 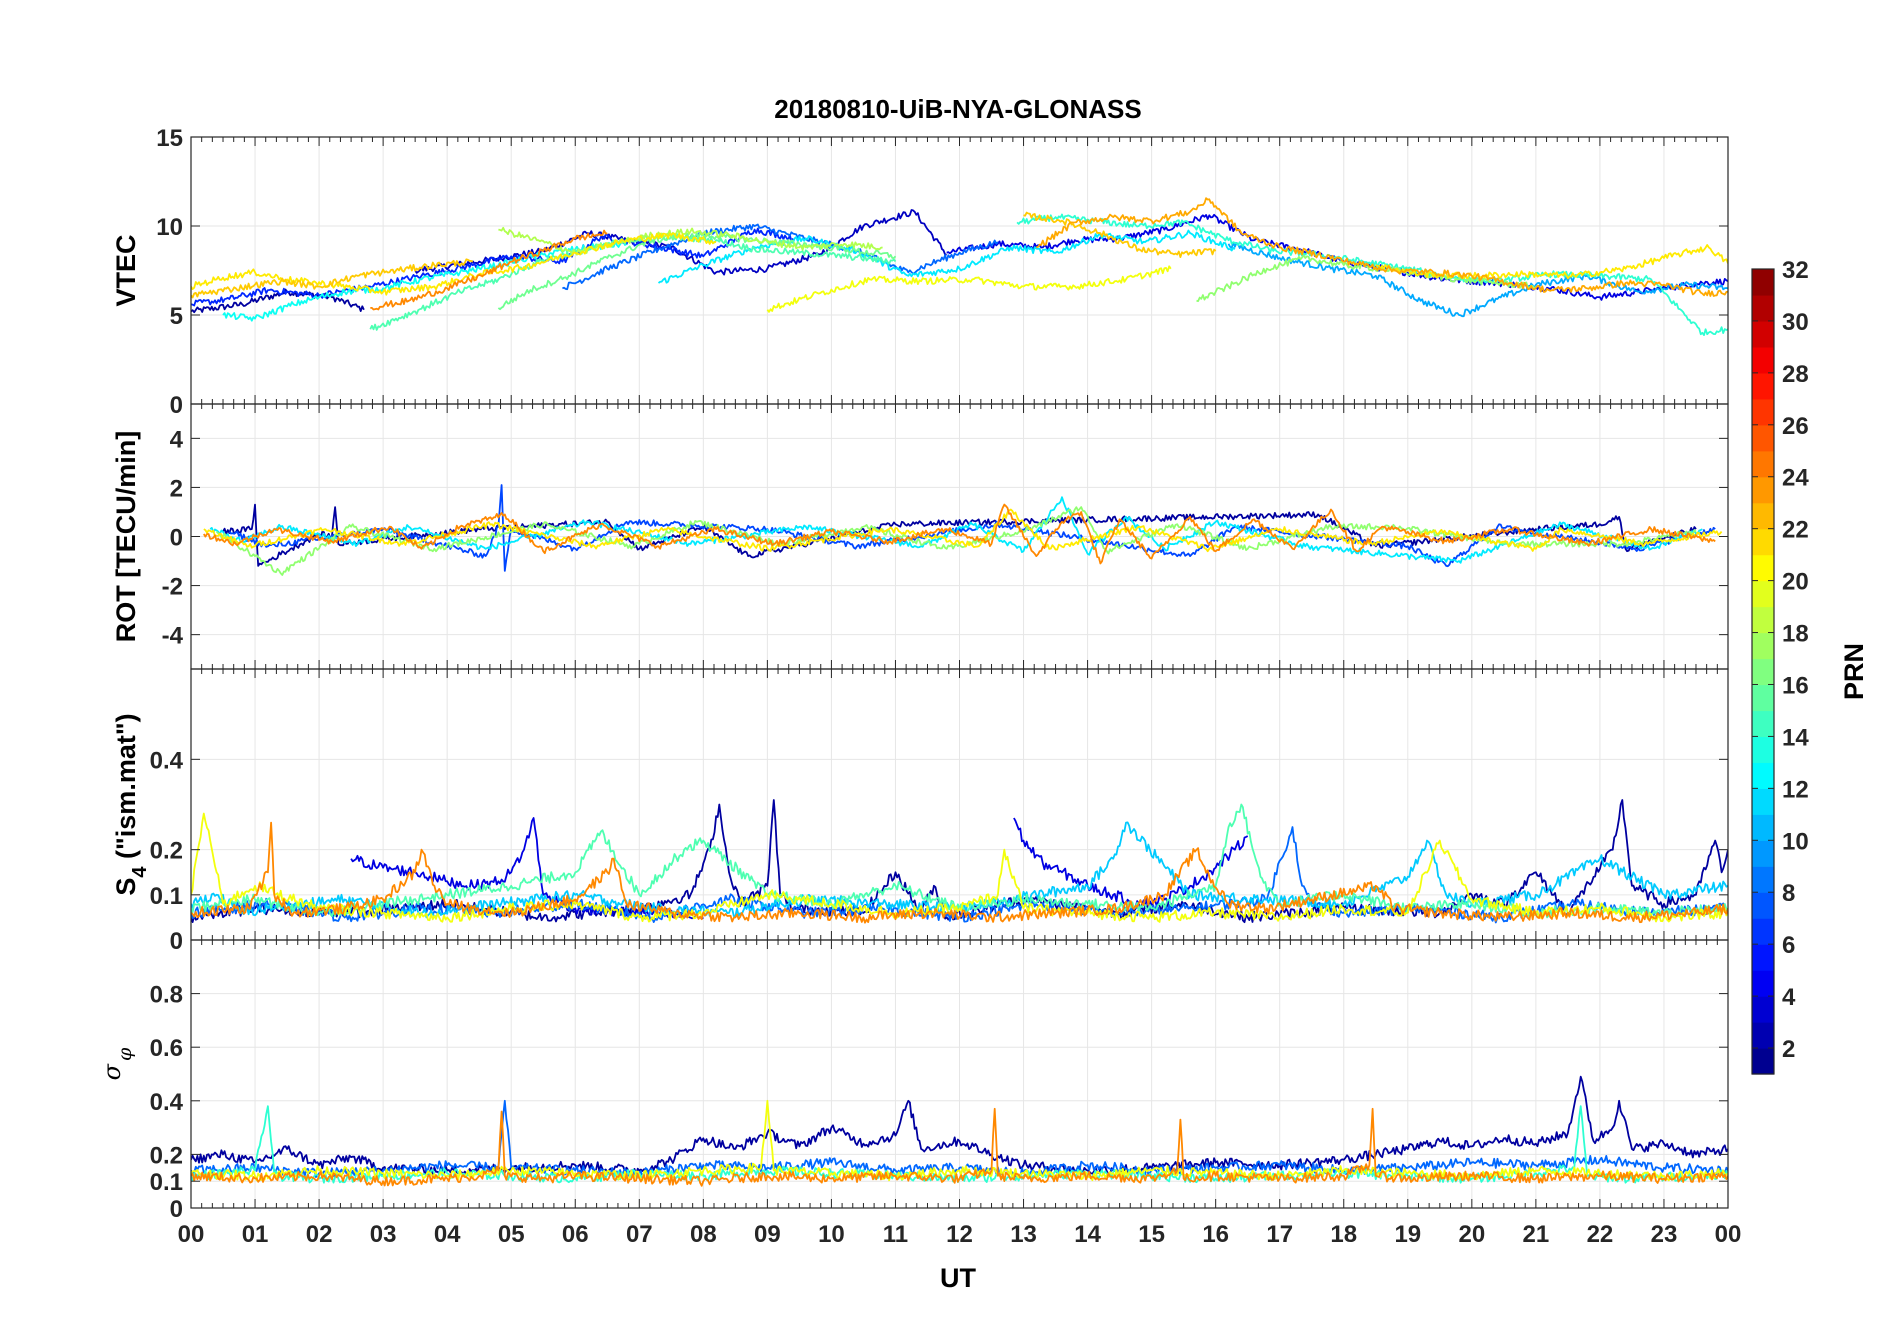 I want to click on colorbar-tick-label: 24, so click(x=1795, y=478).